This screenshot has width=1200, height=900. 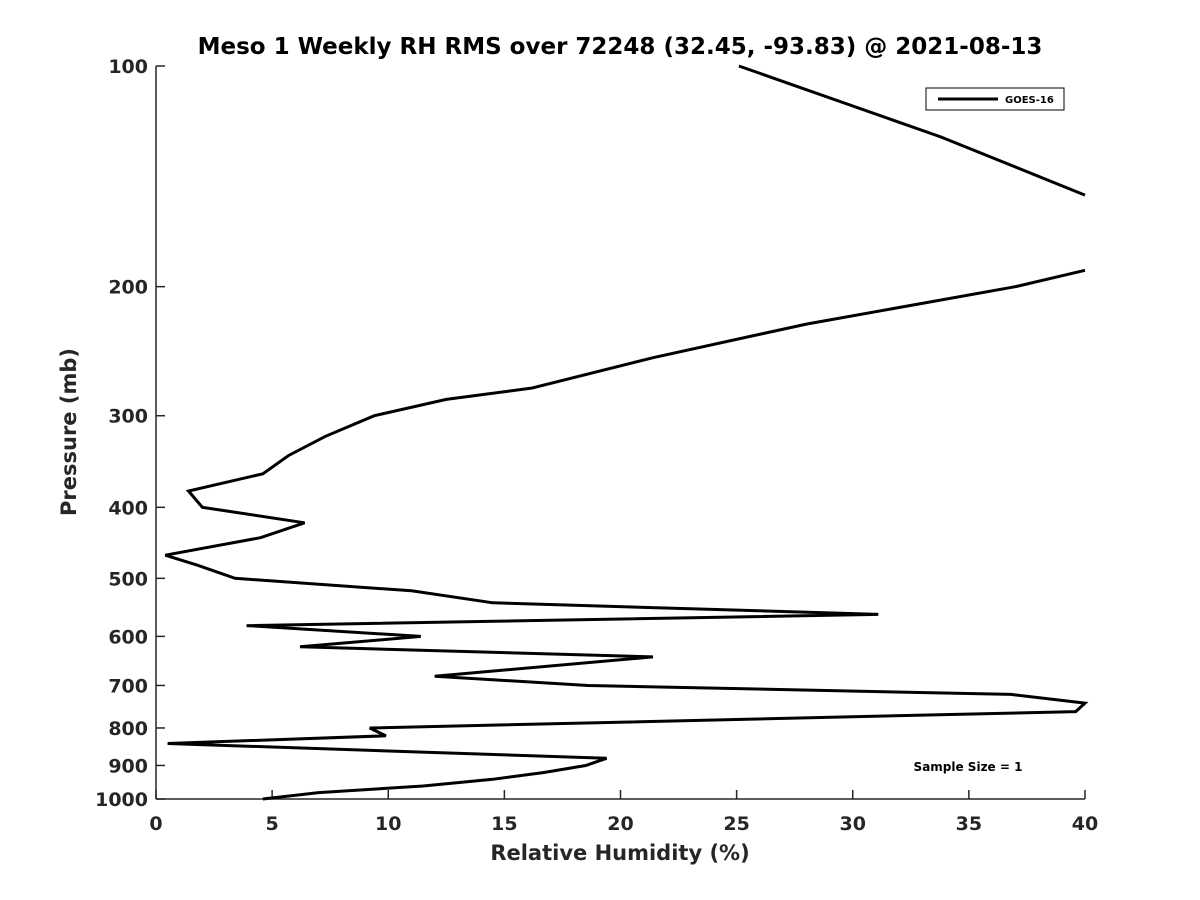 I want to click on y-tick-label: 900, so click(x=128, y=766).